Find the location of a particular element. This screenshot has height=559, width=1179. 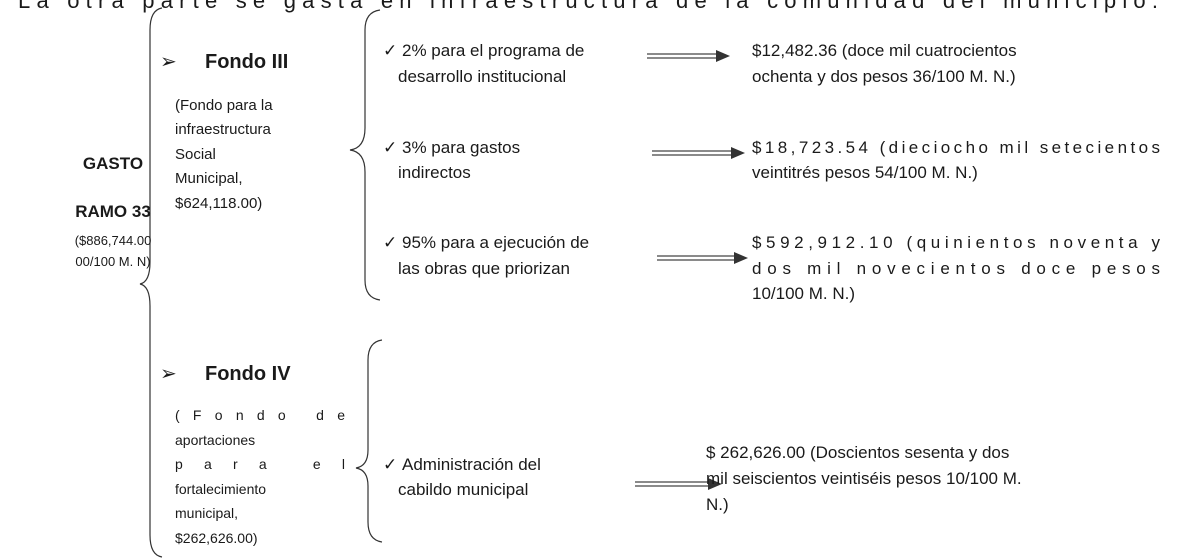

item-amount: 10/100 M. N.) is located at coordinates (803, 293).